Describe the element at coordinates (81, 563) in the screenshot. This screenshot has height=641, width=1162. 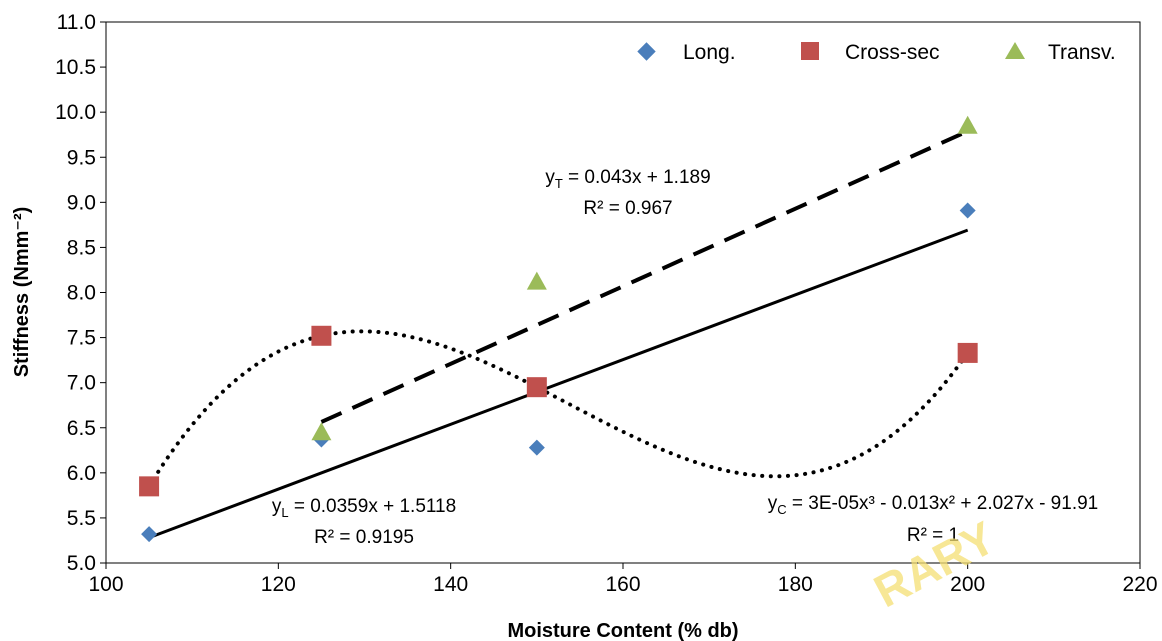
I see `y-tick-label: 5.0` at that location.